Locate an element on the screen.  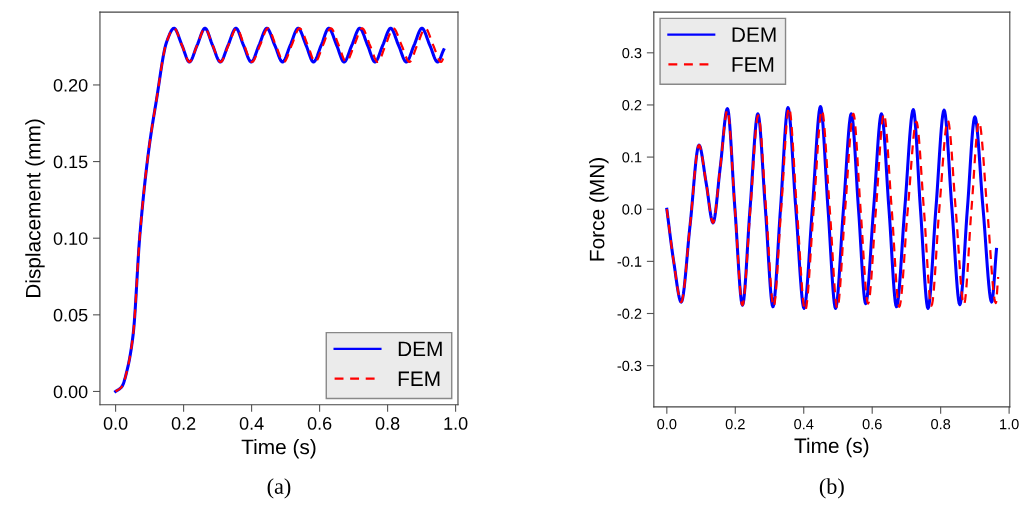
text: (a) is located at coordinates (279, 488).